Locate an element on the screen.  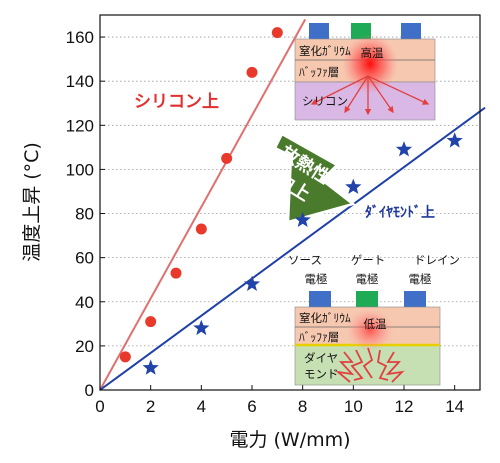
inset-diamond-drain-label-2: 電極 is located at coordinates (420, 279).